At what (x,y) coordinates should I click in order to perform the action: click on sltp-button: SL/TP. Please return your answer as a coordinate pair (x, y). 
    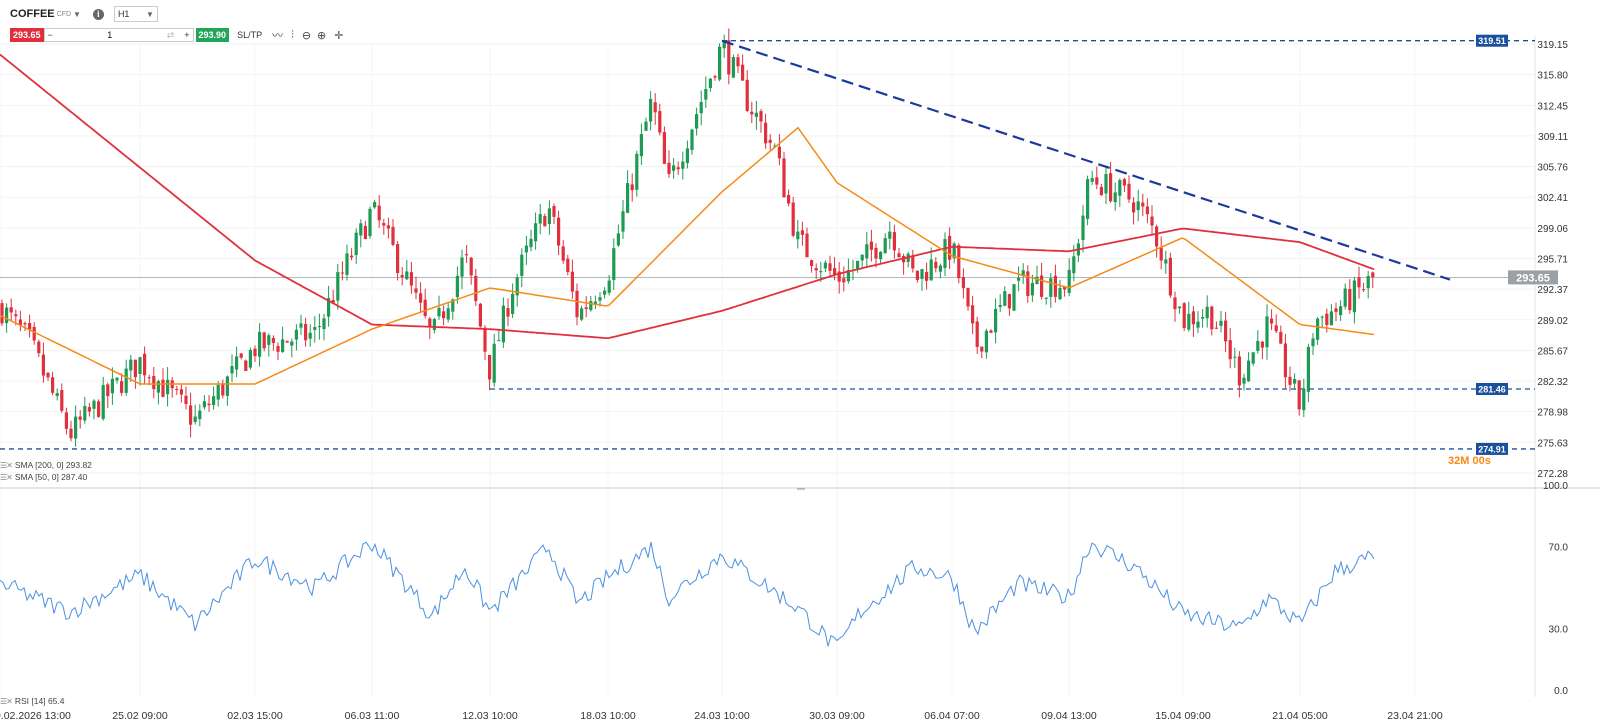
    Looking at the image, I should click on (250, 35).